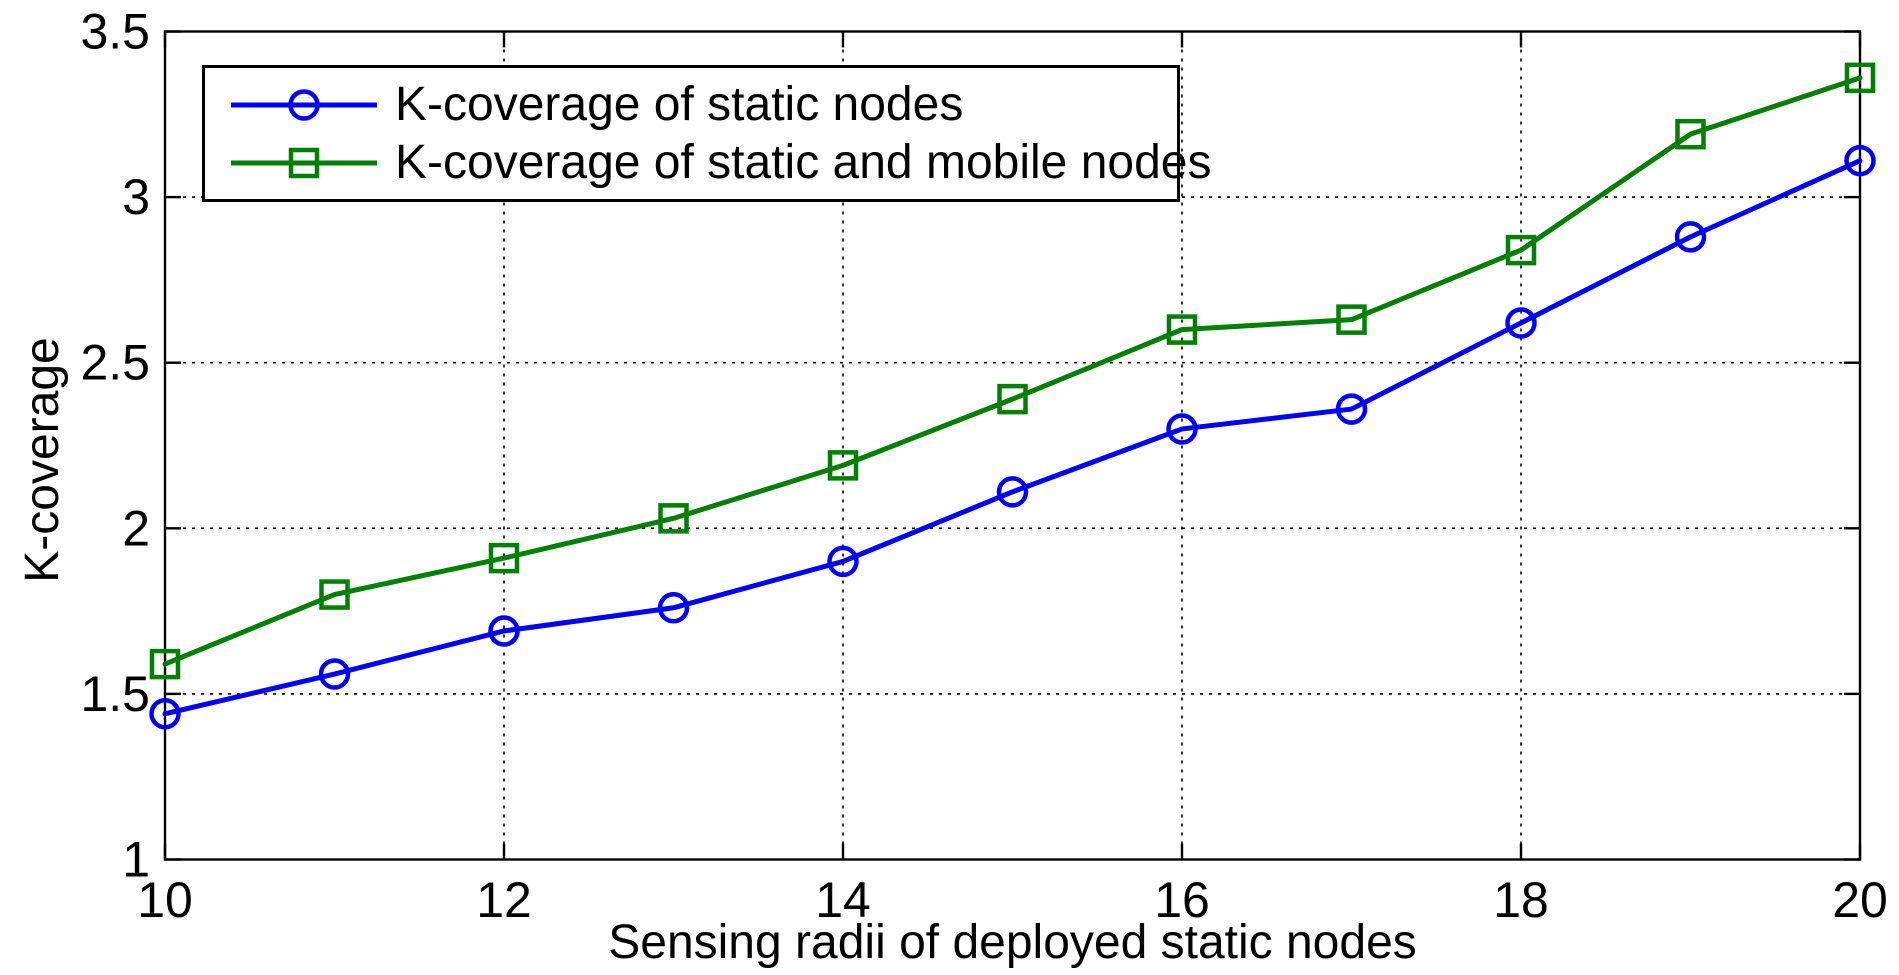 The width and height of the screenshot is (1899, 975). What do you see at coordinates (165, 900) in the screenshot?
I see `x-tick-label: 10` at bounding box center [165, 900].